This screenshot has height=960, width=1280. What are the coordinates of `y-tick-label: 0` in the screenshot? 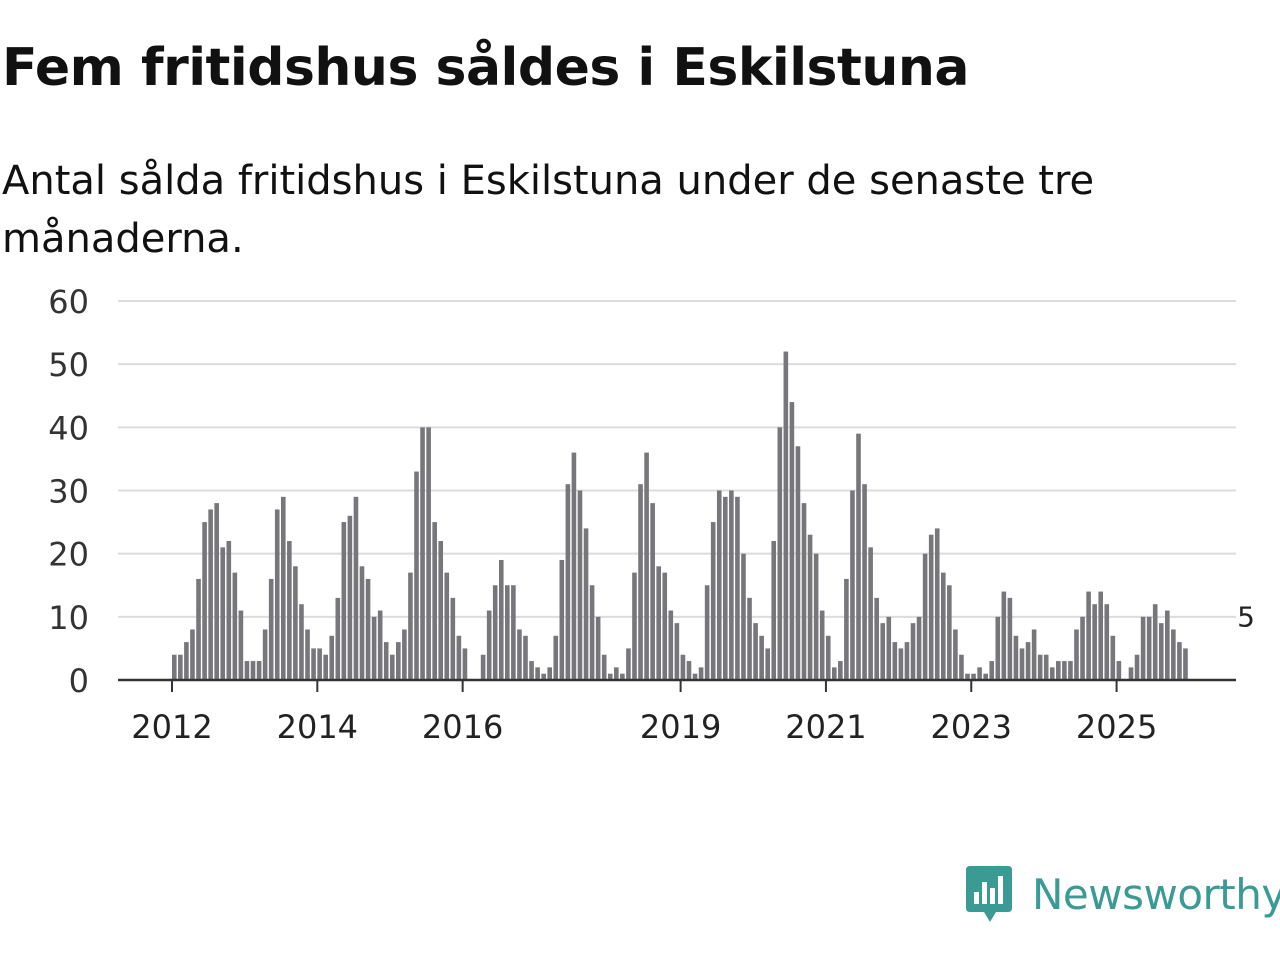 It's located at (79, 681).